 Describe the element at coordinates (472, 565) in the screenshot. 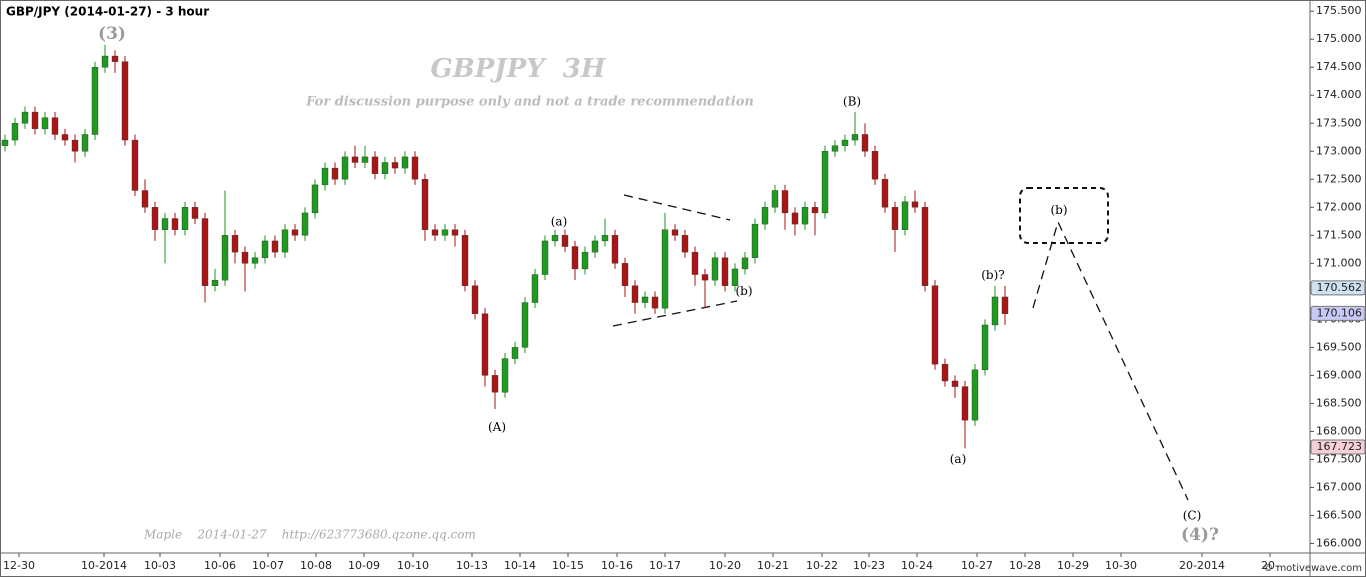

I see `x-tick-label: 10-13` at that location.